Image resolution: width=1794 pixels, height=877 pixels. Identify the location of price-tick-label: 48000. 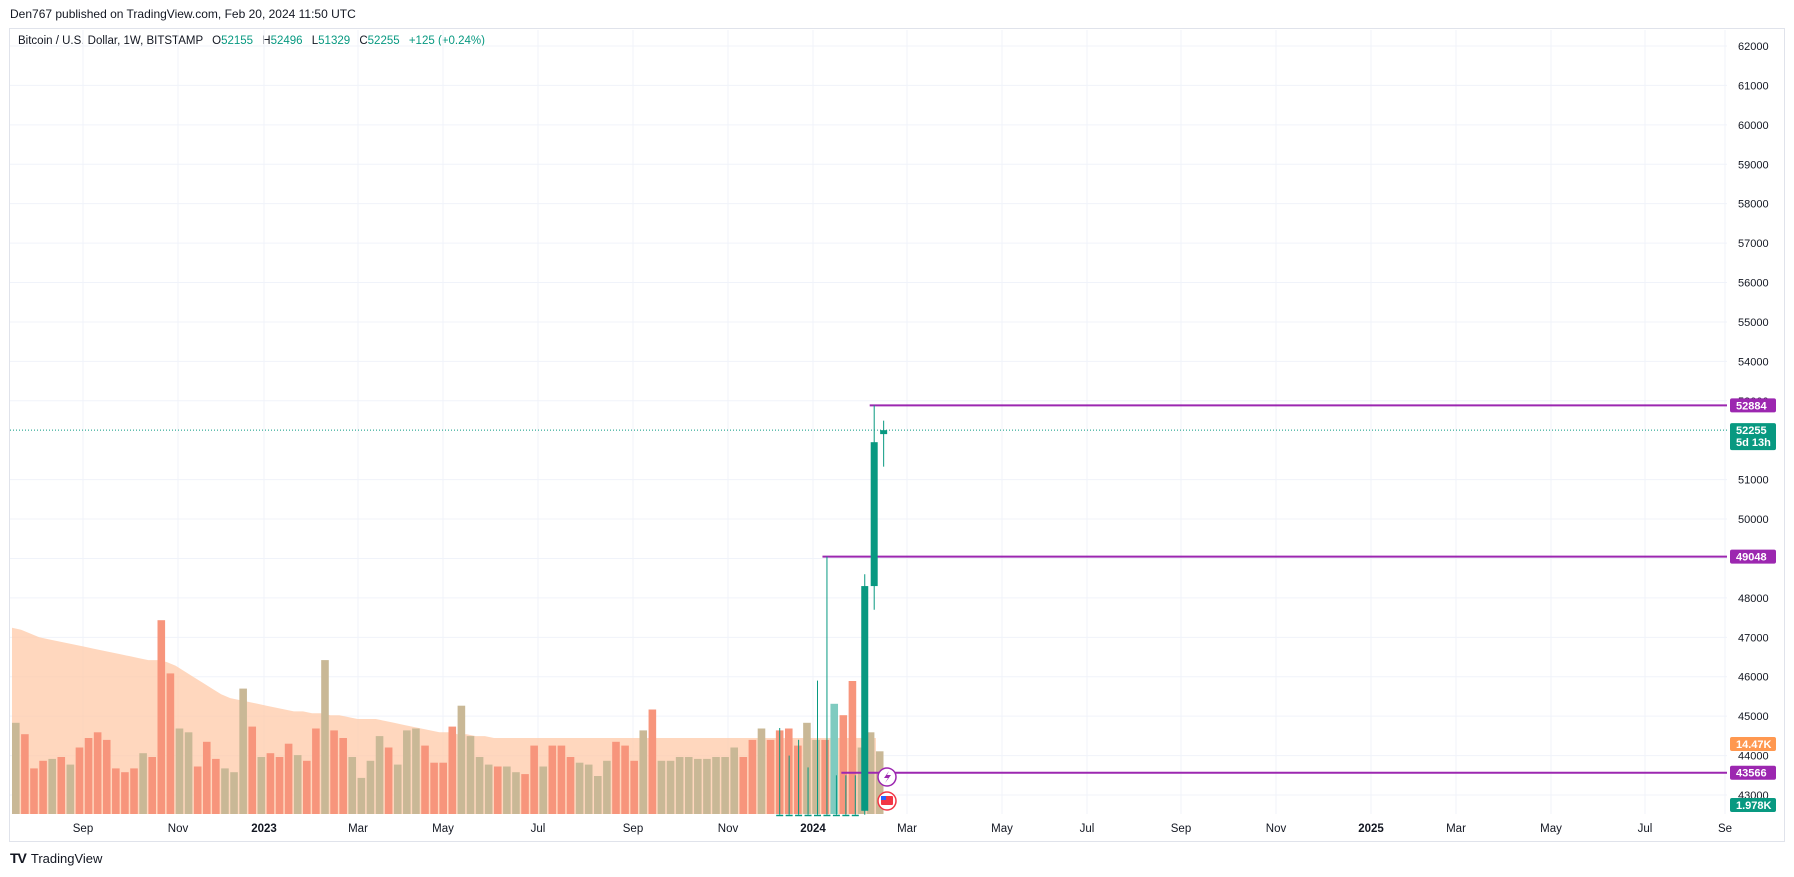
(1753, 599).